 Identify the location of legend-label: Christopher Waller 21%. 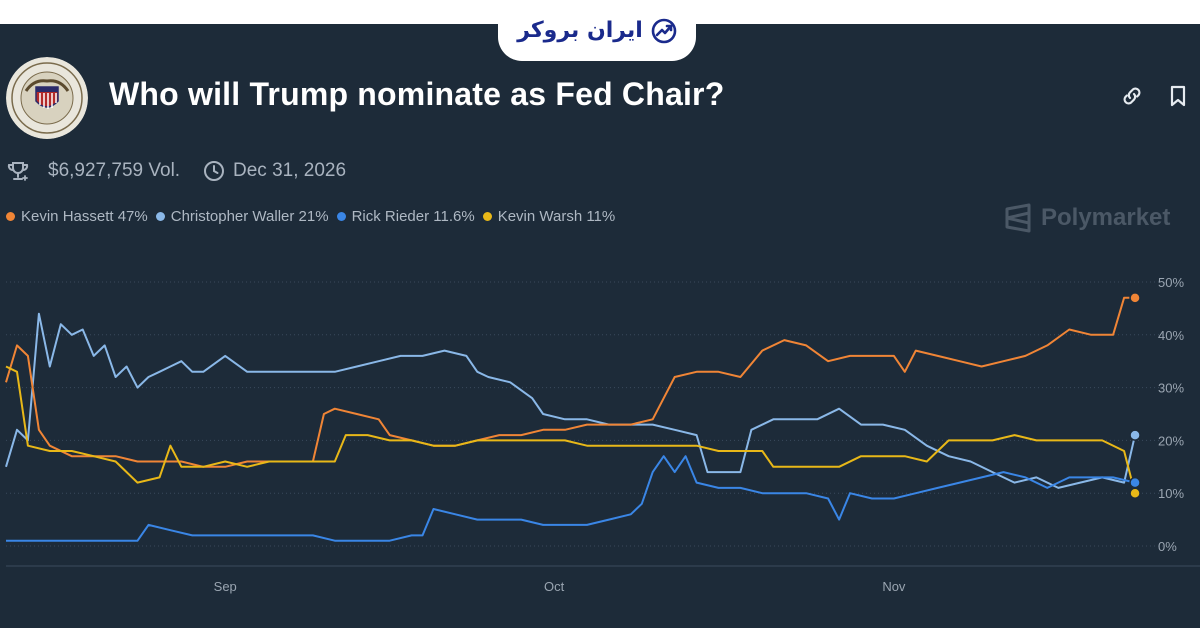
(249, 216).